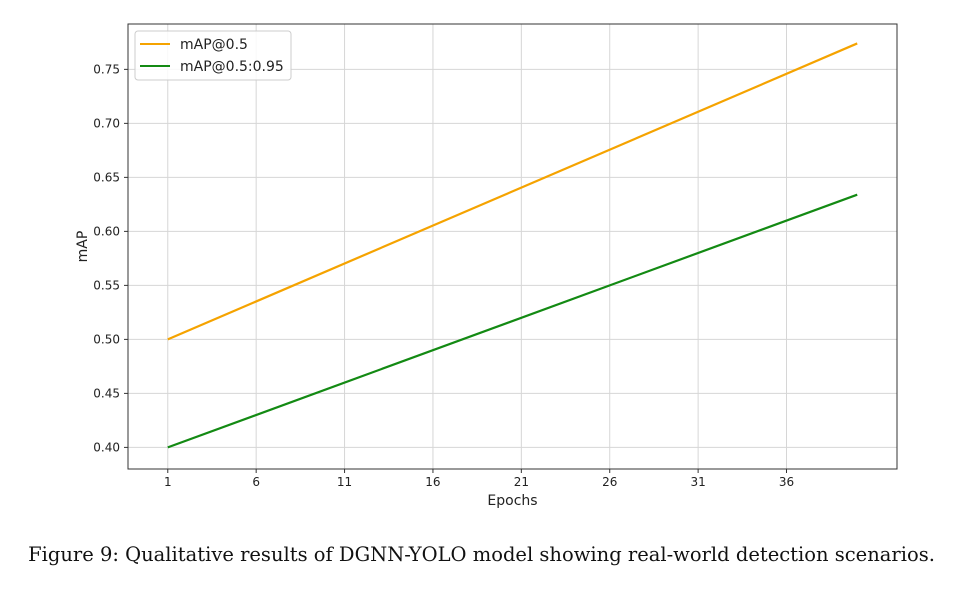 The image size is (963, 600). Describe the element at coordinates (106, 393) in the screenshot. I see `y-tick-label: 0.45` at that location.